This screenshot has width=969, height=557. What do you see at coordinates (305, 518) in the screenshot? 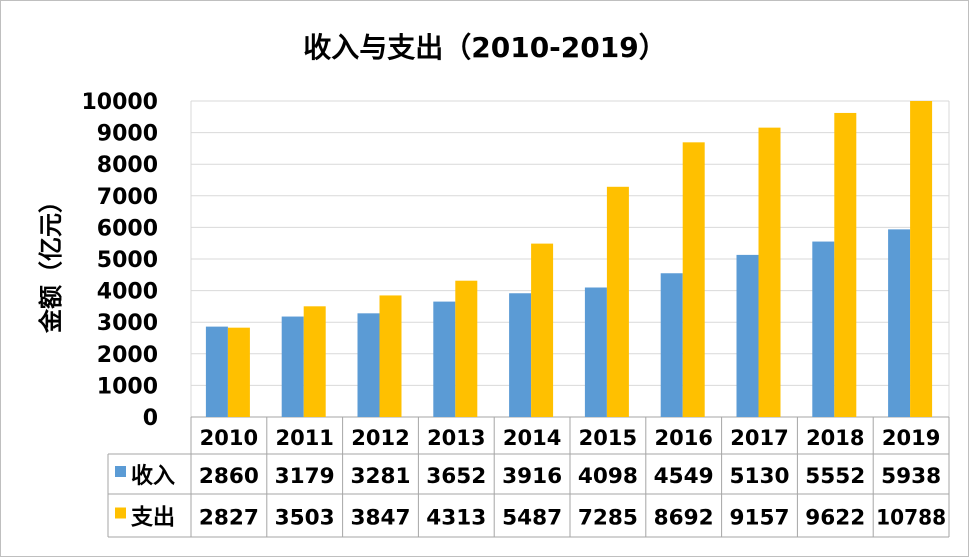
I see `data-table-cell: 3503` at bounding box center [305, 518].